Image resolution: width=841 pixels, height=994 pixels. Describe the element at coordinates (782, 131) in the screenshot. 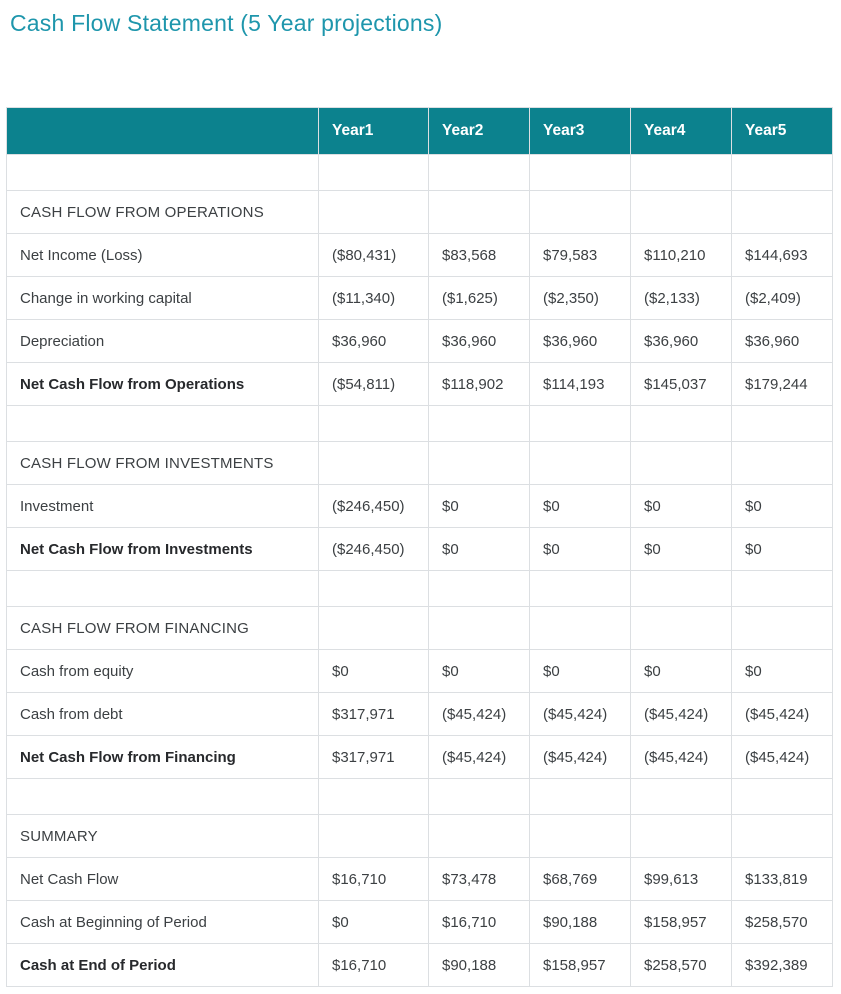

I see `header-cell-year: Year5` at that location.